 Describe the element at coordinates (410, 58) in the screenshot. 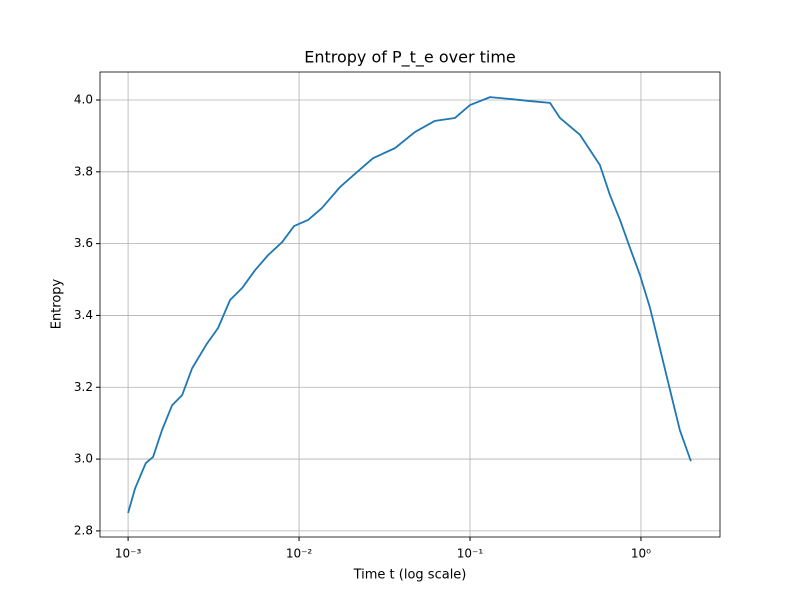

I see `chart-title: Entropy of P_t_e over time` at that location.